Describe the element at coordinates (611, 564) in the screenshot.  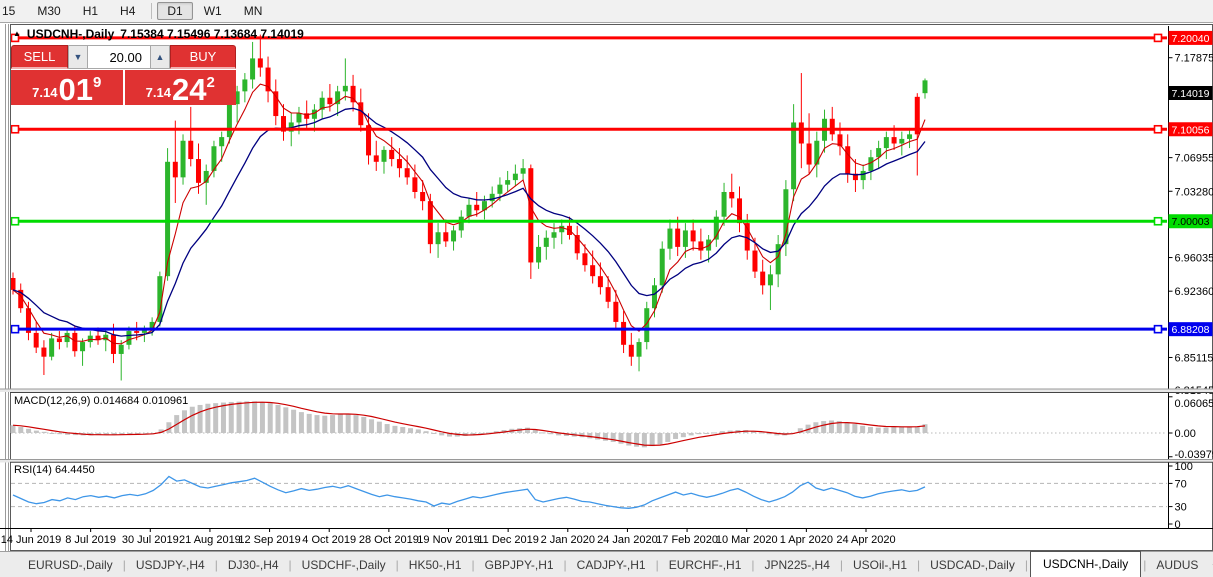
I see `chart-tab-cadjpy-h1: CADJPY-,H1` at that location.